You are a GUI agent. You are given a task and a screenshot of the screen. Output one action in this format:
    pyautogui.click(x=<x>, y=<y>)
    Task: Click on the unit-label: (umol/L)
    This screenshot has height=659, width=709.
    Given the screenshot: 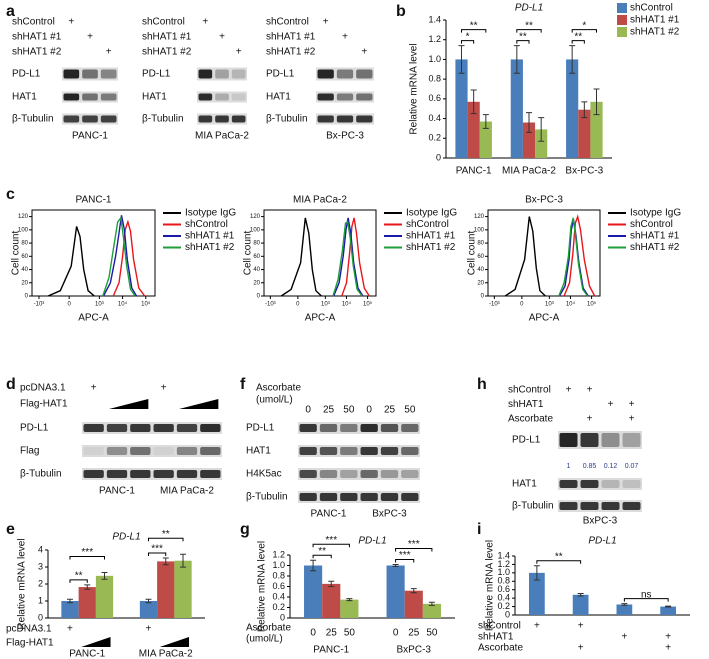 What is the action you would take?
    pyautogui.click(x=264, y=639)
    